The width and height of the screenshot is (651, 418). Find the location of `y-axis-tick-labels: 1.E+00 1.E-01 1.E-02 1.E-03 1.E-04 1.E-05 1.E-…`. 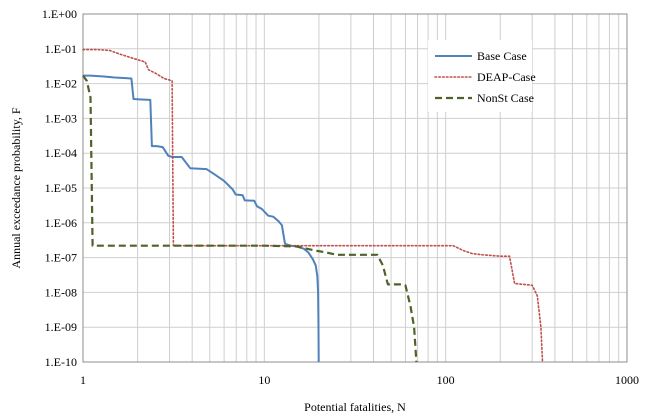

y-axis-tick-labels: 1.E+00 1.E-01 1.E-02 1.E-03 1.E-04 1.E-05 1.E-… is located at coordinates (59, 188).